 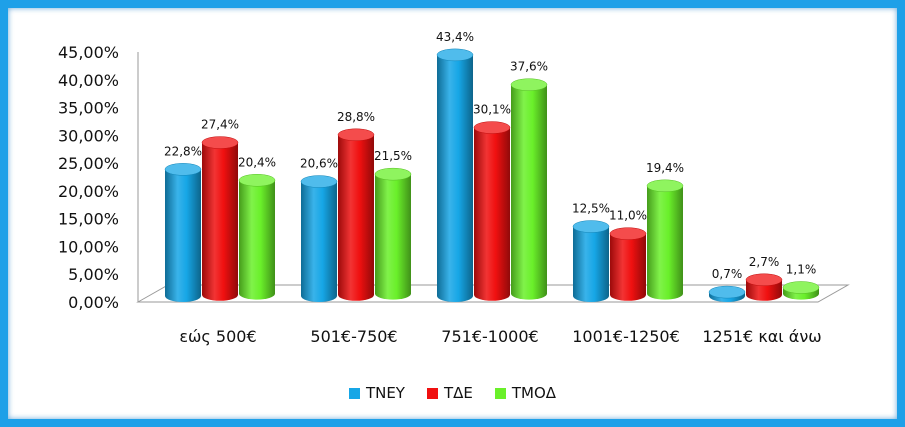 What do you see at coordinates (88, 191) in the screenshot?
I see `y-tick-label: 20,00%` at bounding box center [88, 191].